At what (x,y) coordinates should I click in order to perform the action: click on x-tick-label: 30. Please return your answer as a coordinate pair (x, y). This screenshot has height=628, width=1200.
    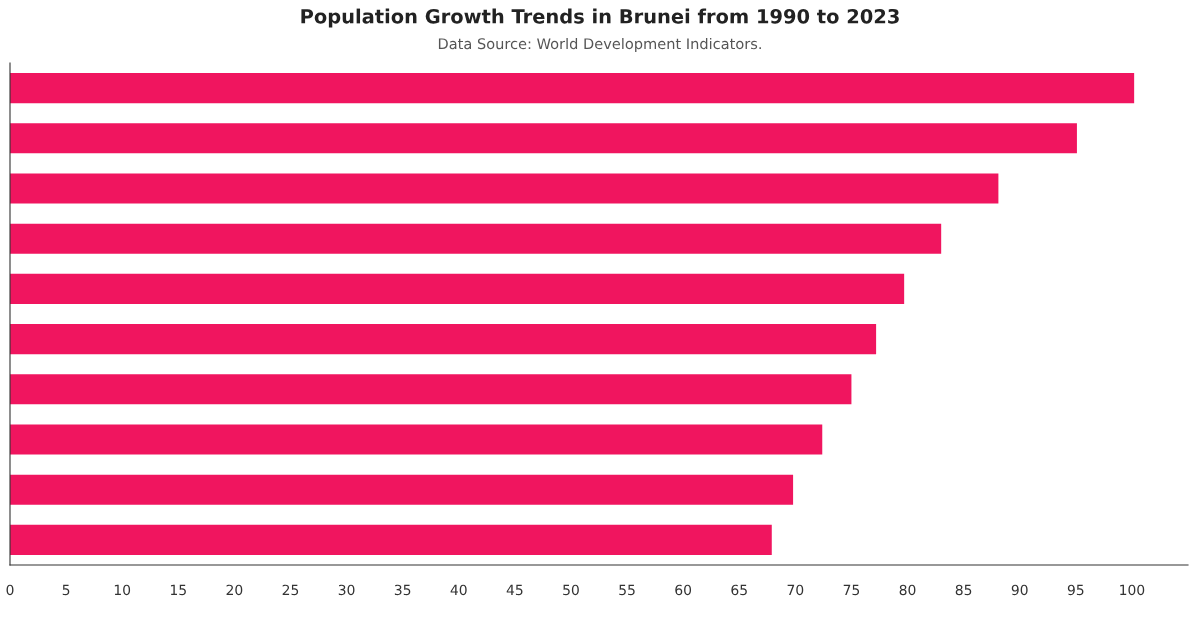
    Looking at the image, I should click on (346, 590).